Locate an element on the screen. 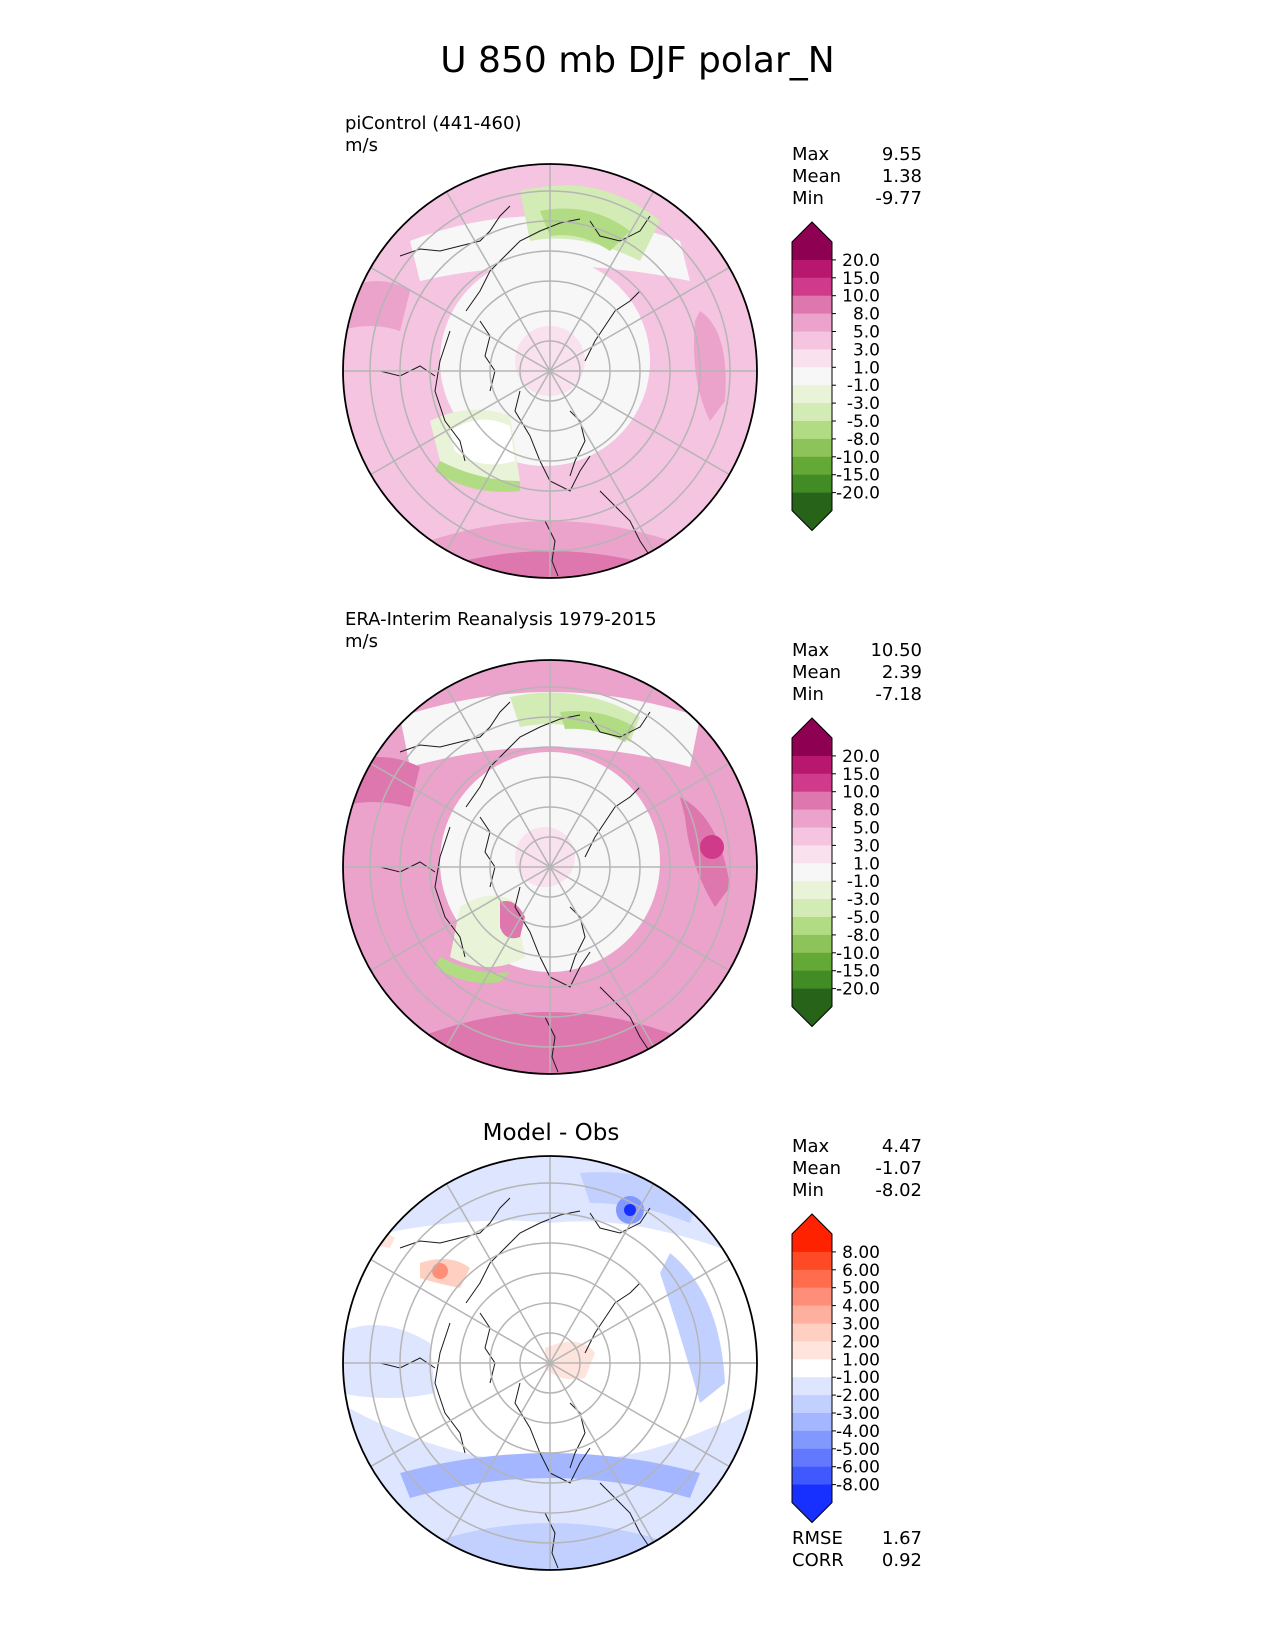 The width and height of the screenshot is (1275, 1650). colorbar-tick-label: -4.00 is located at coordinates (858, 1432).